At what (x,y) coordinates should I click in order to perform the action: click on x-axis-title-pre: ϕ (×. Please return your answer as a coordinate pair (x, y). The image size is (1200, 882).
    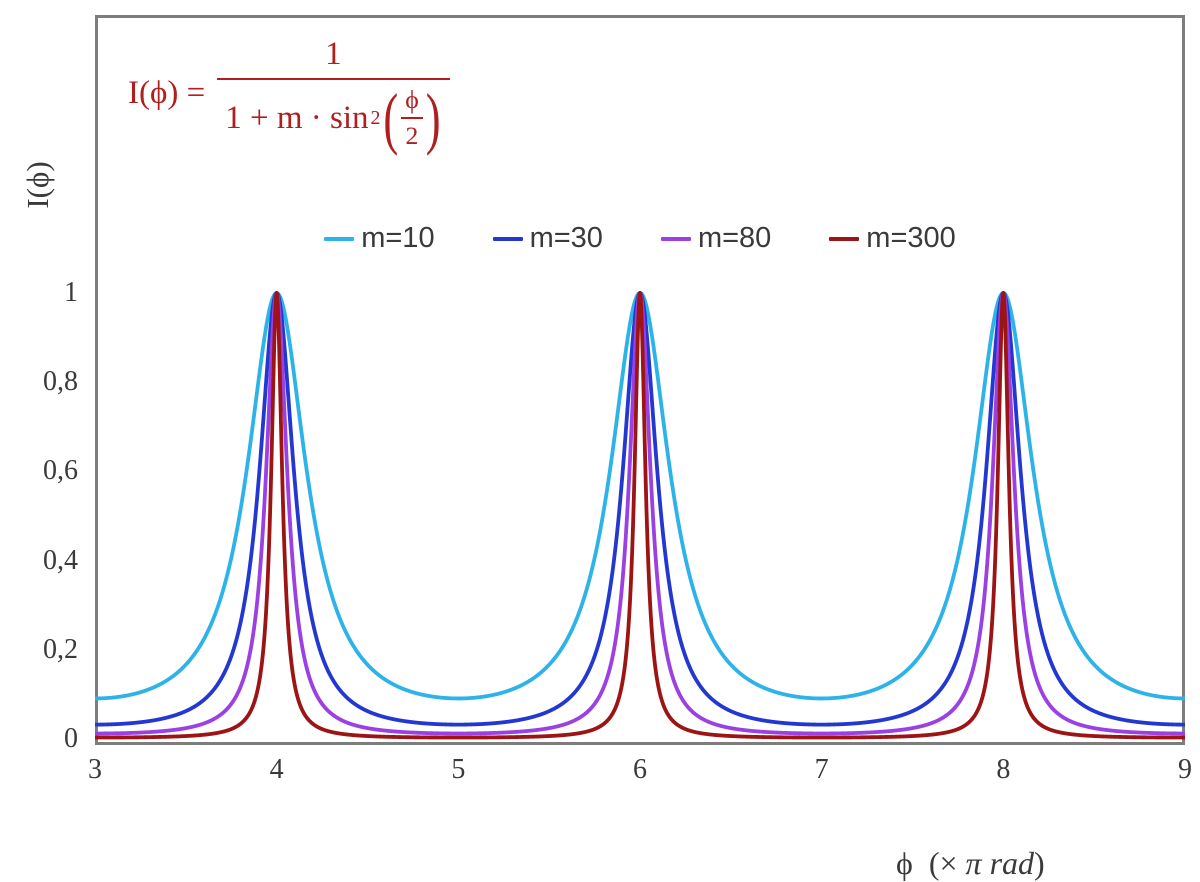
    Looking at the image, I should click on (931, 863).